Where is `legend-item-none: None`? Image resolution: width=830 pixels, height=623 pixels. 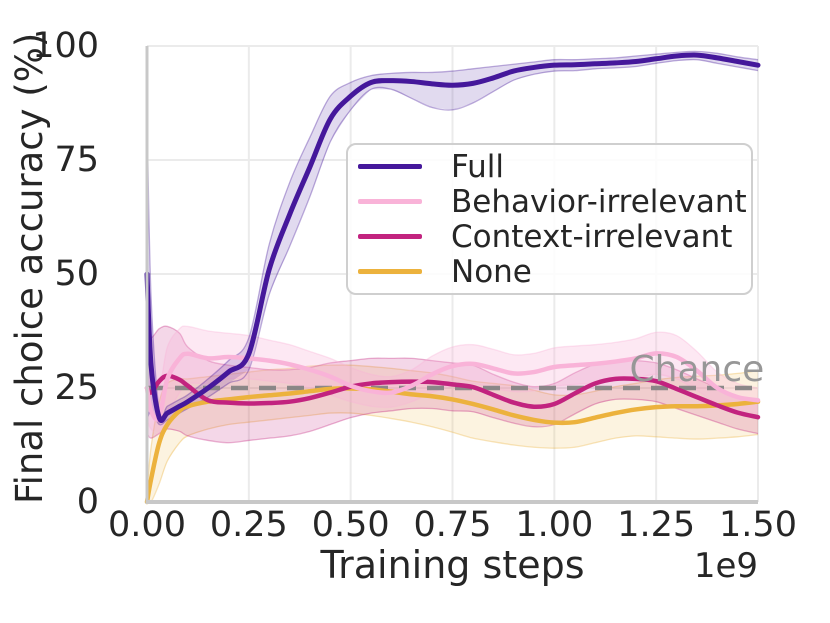
legend-item-none: None is located at coordinates (554, 271).